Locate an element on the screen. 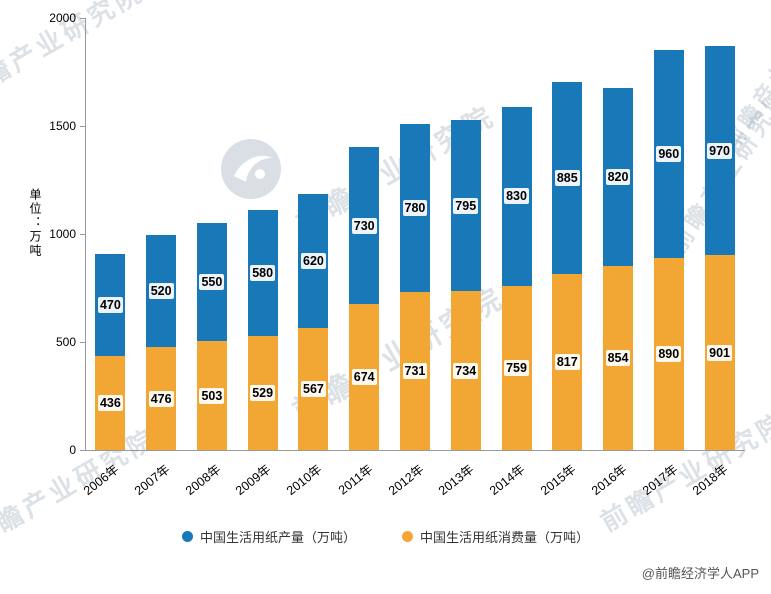 The height and width of the screenshot is (594, 771). bar-group: 885 817 2015年 is located at coordinates (565, 258).